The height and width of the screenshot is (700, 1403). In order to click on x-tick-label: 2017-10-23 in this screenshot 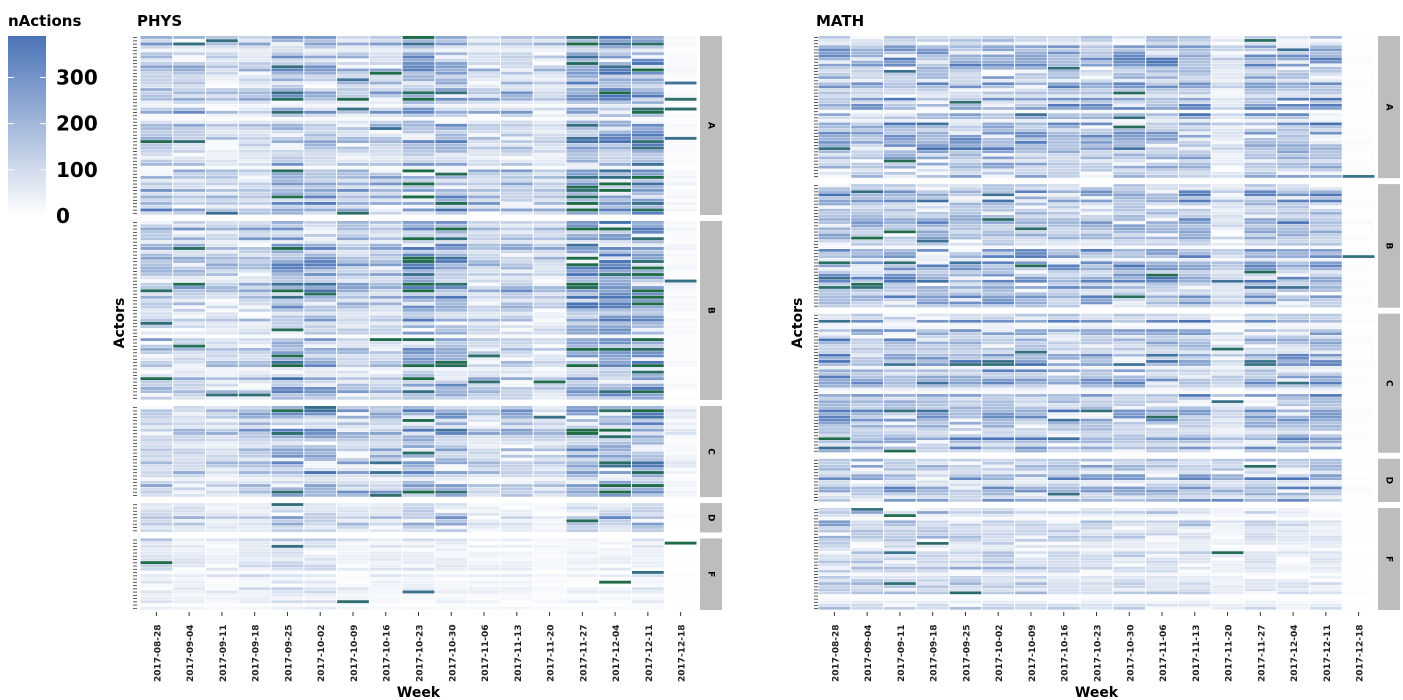, I will do `click(421, 653)`.